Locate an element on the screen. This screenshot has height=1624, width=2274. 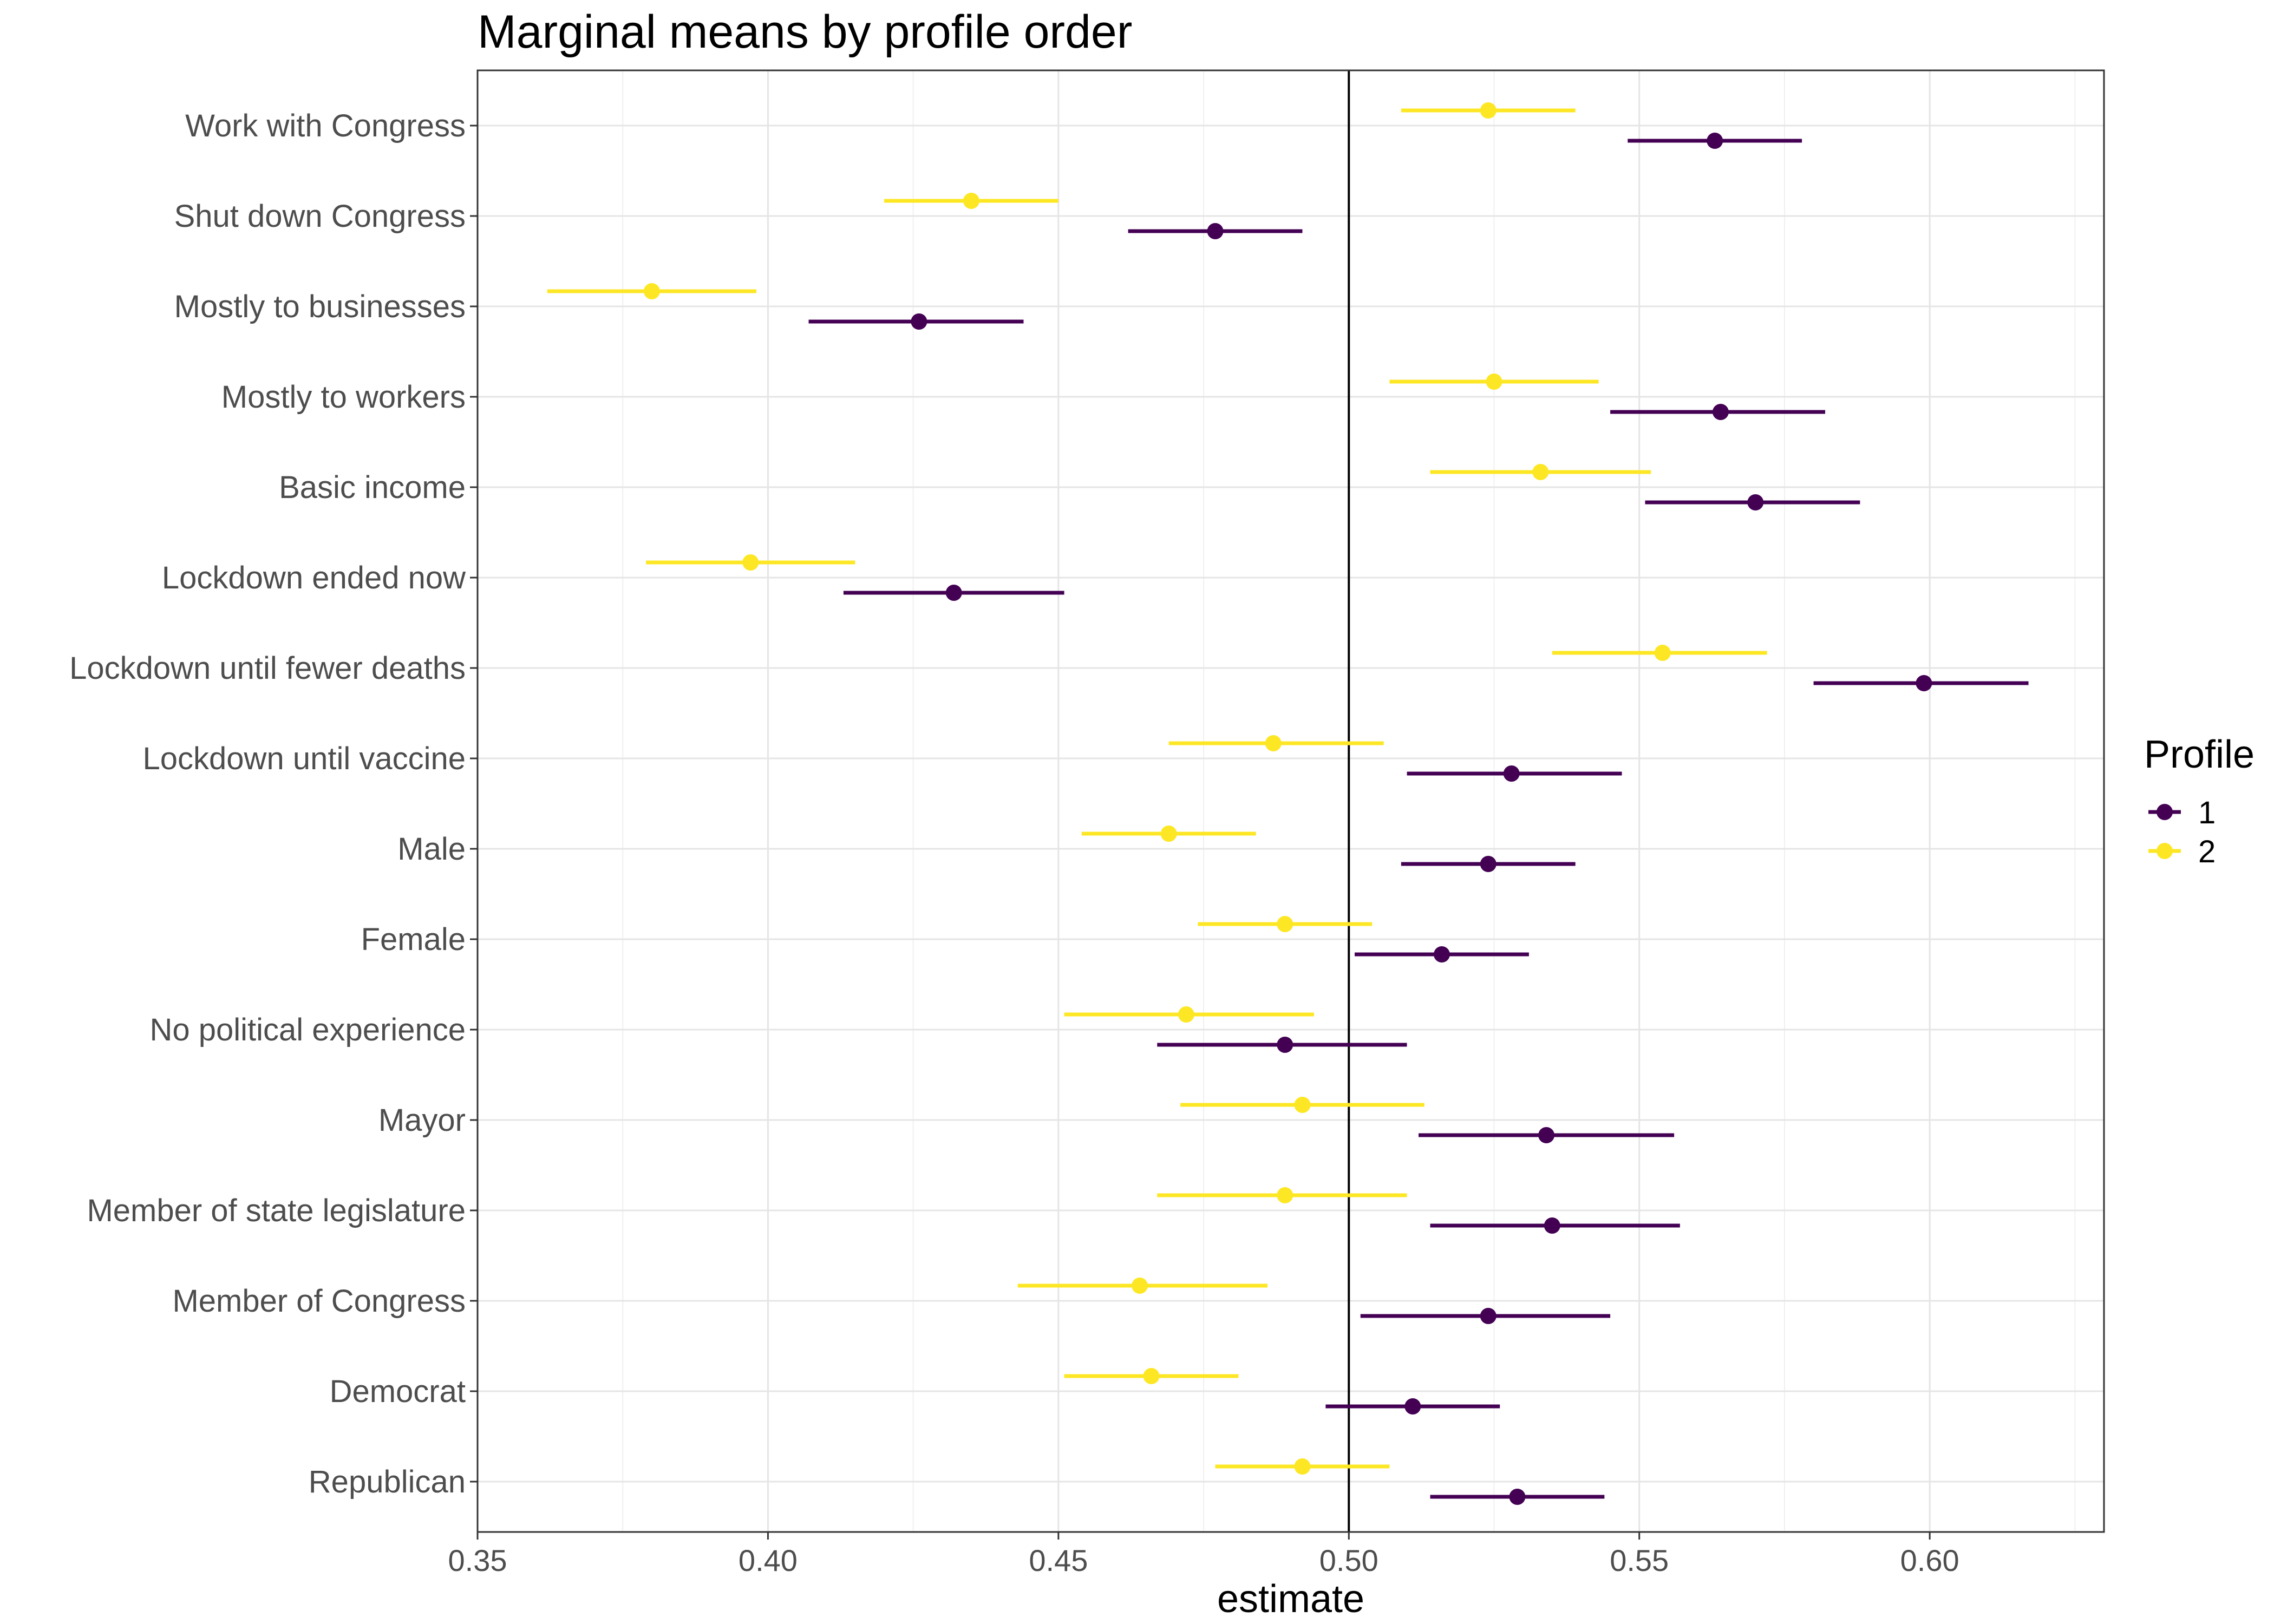
legend-label-series-1: 1 is located at coordinates (2207, 812).